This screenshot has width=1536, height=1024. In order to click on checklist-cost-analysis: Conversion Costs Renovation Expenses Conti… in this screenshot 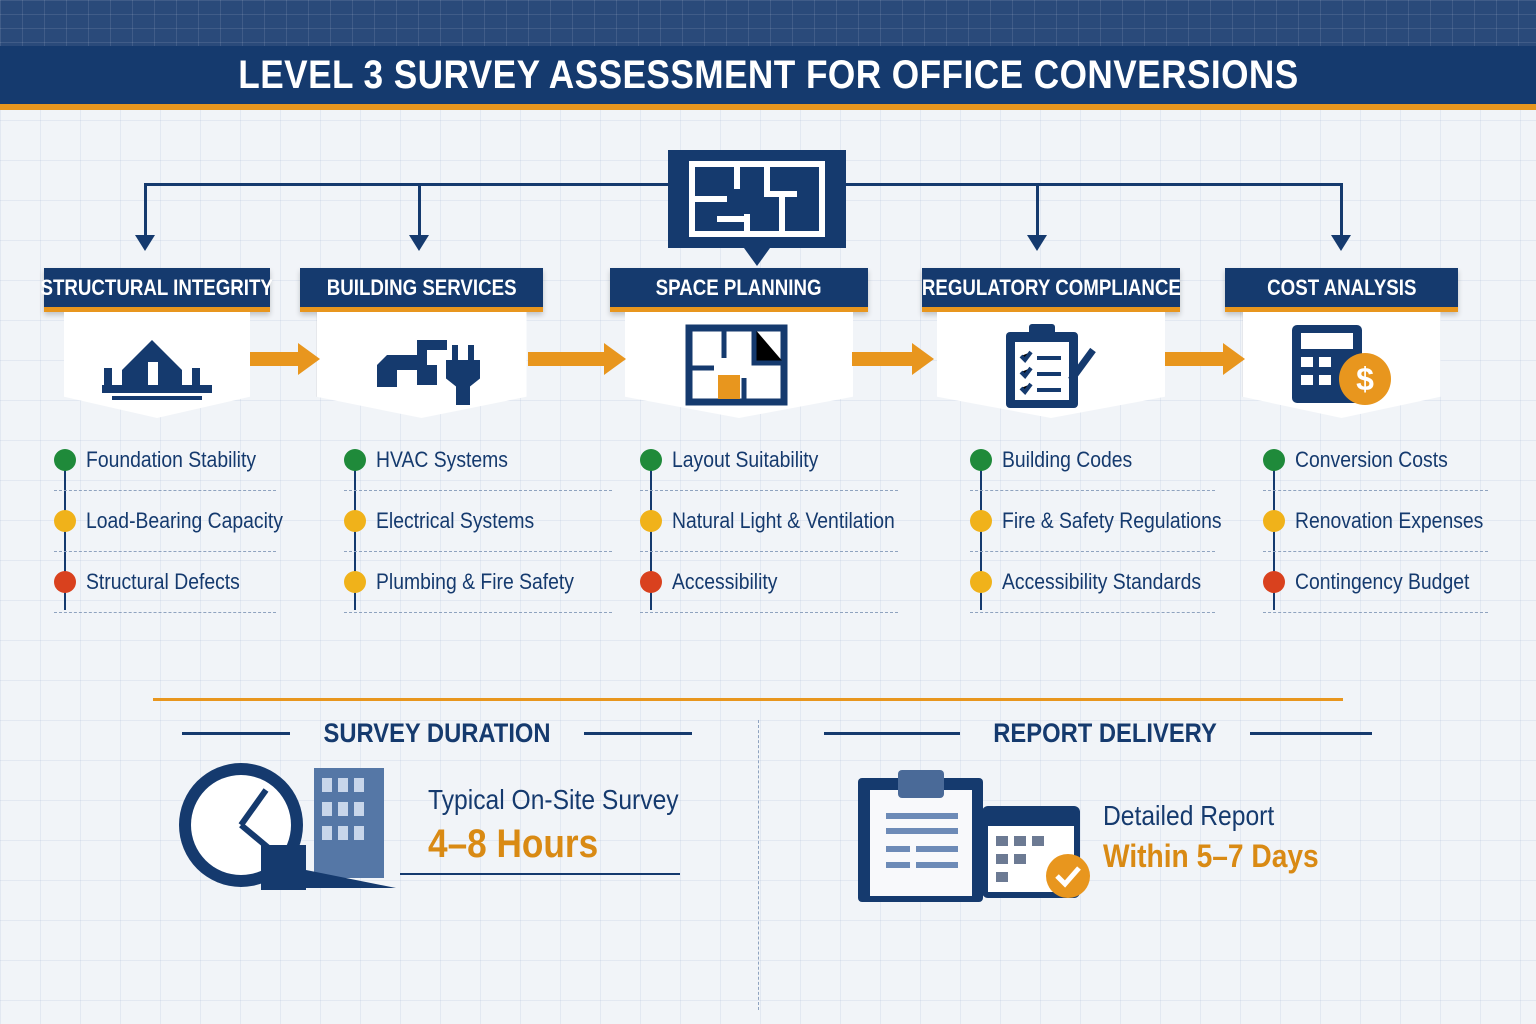, I will do `click(1375, 521)`.